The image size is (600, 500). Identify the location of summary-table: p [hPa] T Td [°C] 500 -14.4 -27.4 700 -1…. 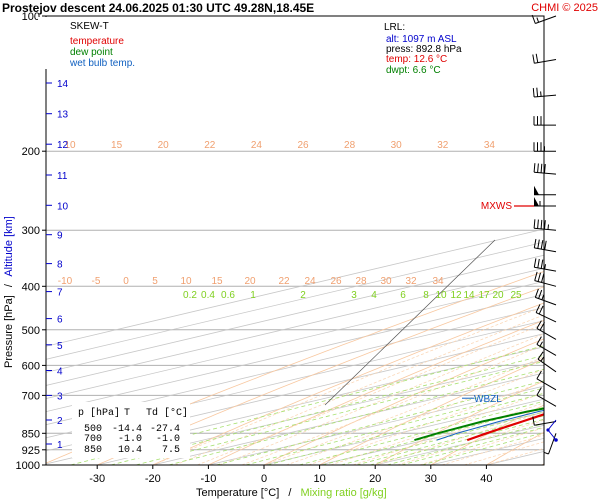
(131, 430).